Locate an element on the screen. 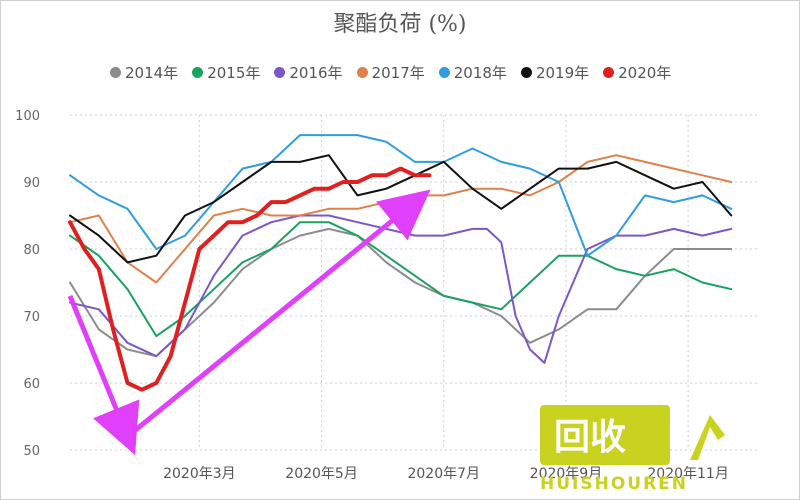  legend-item: 2020年 is located at coordinates (637, 72).